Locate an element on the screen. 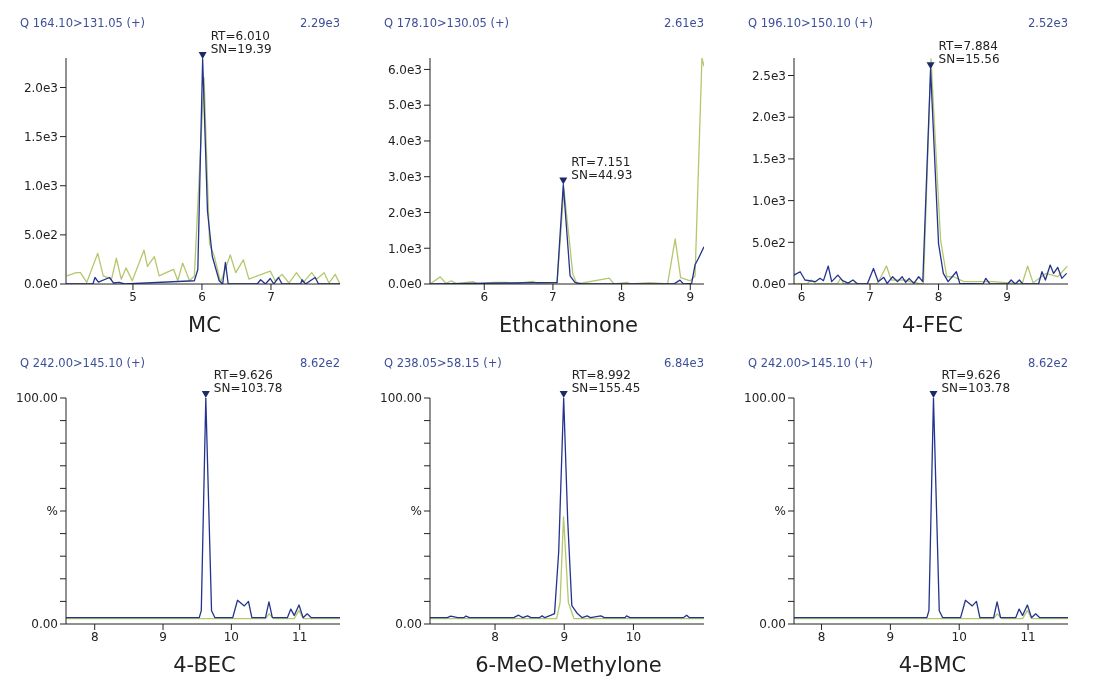 The height and width of the screenshot is (691, 1110). y-tick-label: 3.0e3 is located at coordinates (404, 176).